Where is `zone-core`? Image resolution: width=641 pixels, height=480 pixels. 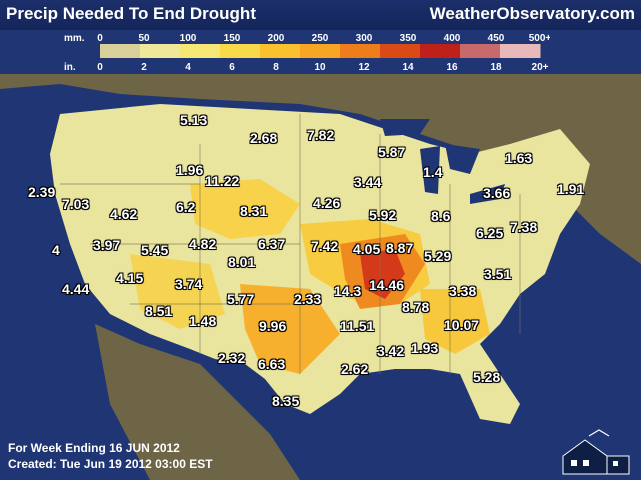 zone-core is located at coordinates (382, 274).